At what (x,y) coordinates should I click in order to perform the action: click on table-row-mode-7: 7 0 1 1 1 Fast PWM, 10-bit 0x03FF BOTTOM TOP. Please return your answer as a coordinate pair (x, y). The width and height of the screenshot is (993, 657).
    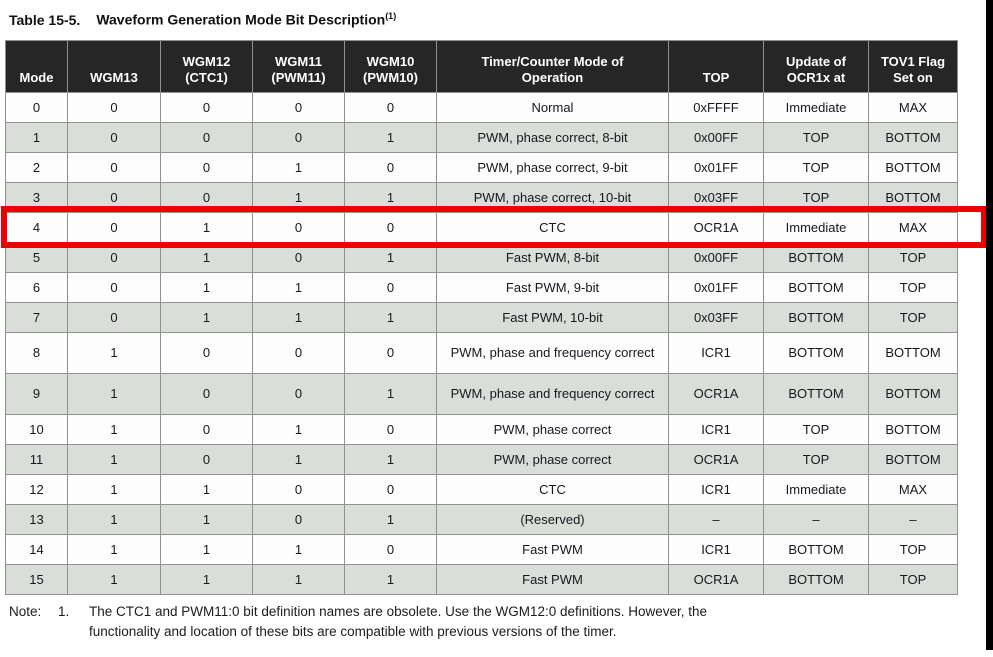
    Looking at the image, I should click on (481, 317).